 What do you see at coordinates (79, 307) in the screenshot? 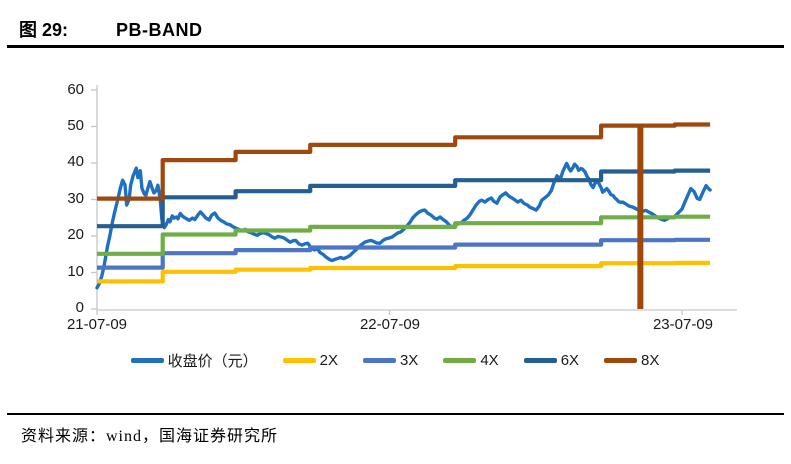
I see `y-tick-0: 0` at bounding box center [79, 307].